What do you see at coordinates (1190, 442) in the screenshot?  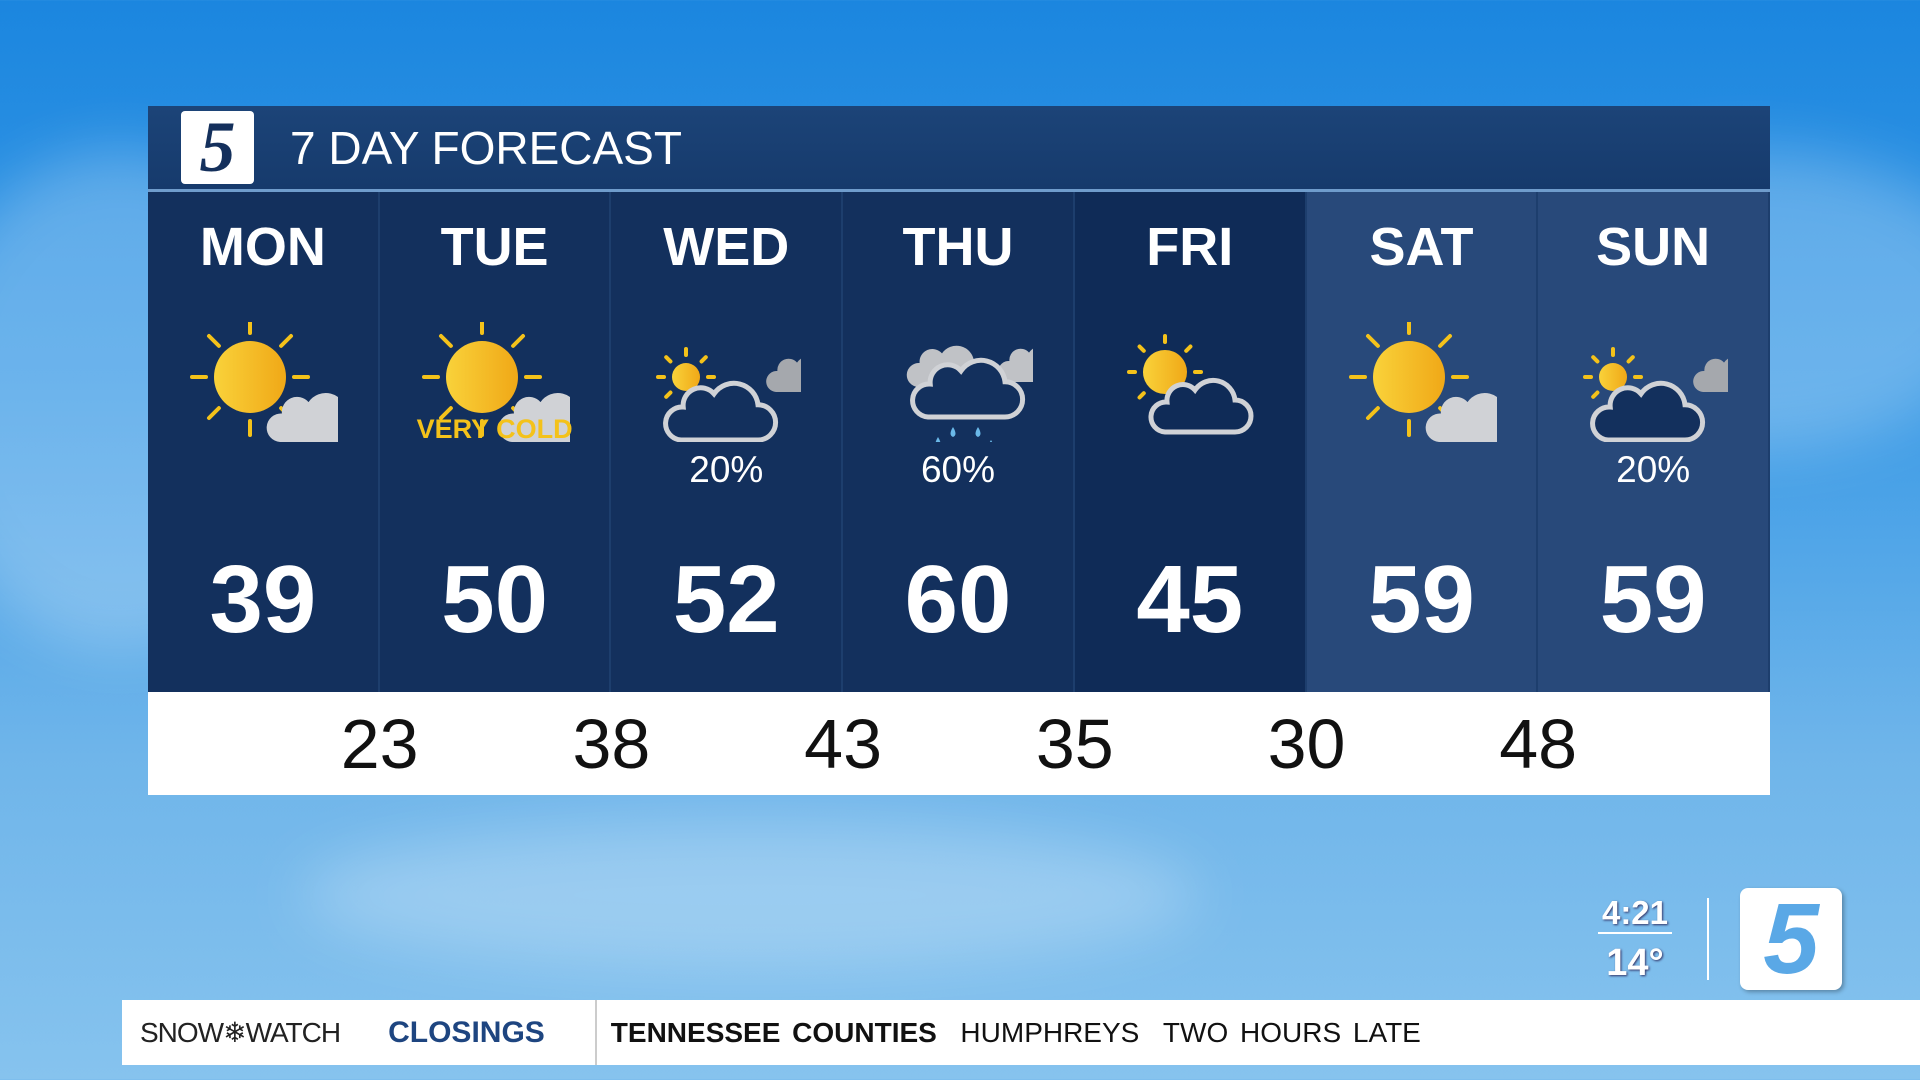 I see `day-column-fri: FRI 45` at bounding box center [1190, 442].